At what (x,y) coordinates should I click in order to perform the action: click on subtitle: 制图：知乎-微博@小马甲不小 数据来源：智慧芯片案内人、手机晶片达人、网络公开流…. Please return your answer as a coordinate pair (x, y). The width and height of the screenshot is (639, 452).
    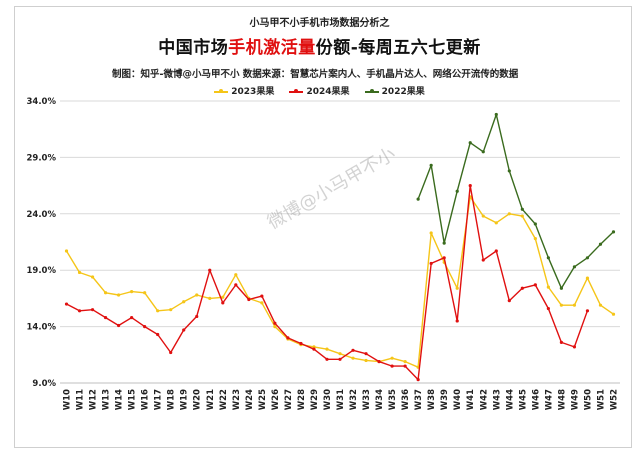
    Looking at the image, I should click on (315, 74).